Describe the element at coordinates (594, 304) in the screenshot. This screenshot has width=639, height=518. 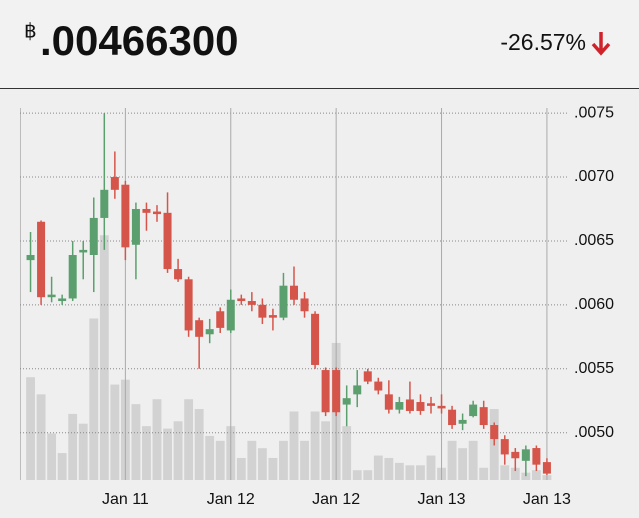
I see `y-tick-label: .0060` at that location.